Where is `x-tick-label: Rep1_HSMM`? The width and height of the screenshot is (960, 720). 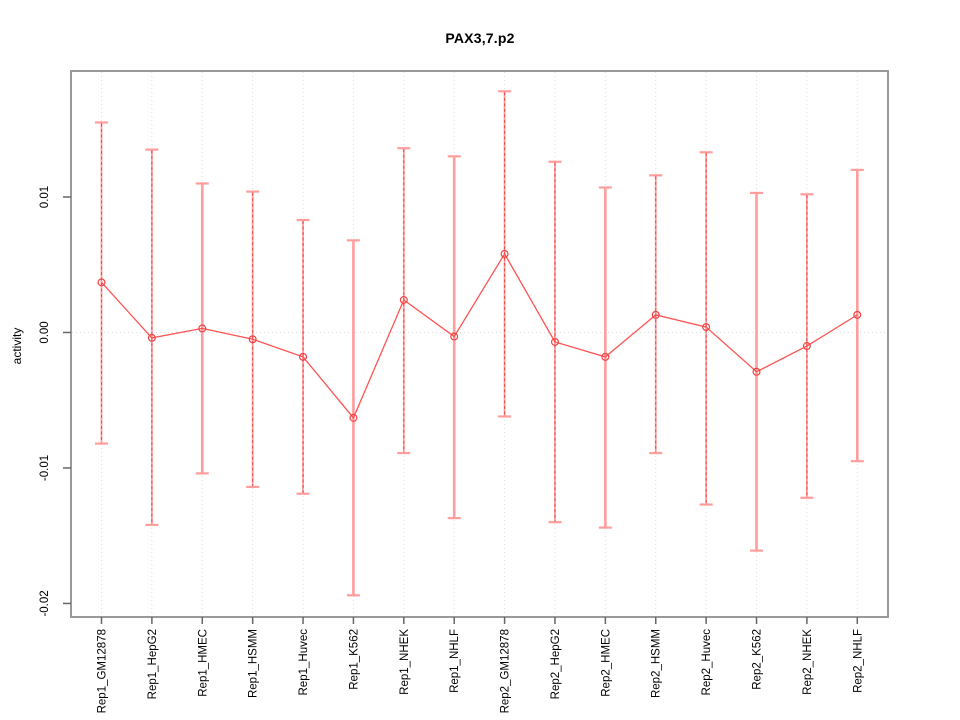
x-tick-label: Rep1_HSMM is located at coordinates (254, 663).